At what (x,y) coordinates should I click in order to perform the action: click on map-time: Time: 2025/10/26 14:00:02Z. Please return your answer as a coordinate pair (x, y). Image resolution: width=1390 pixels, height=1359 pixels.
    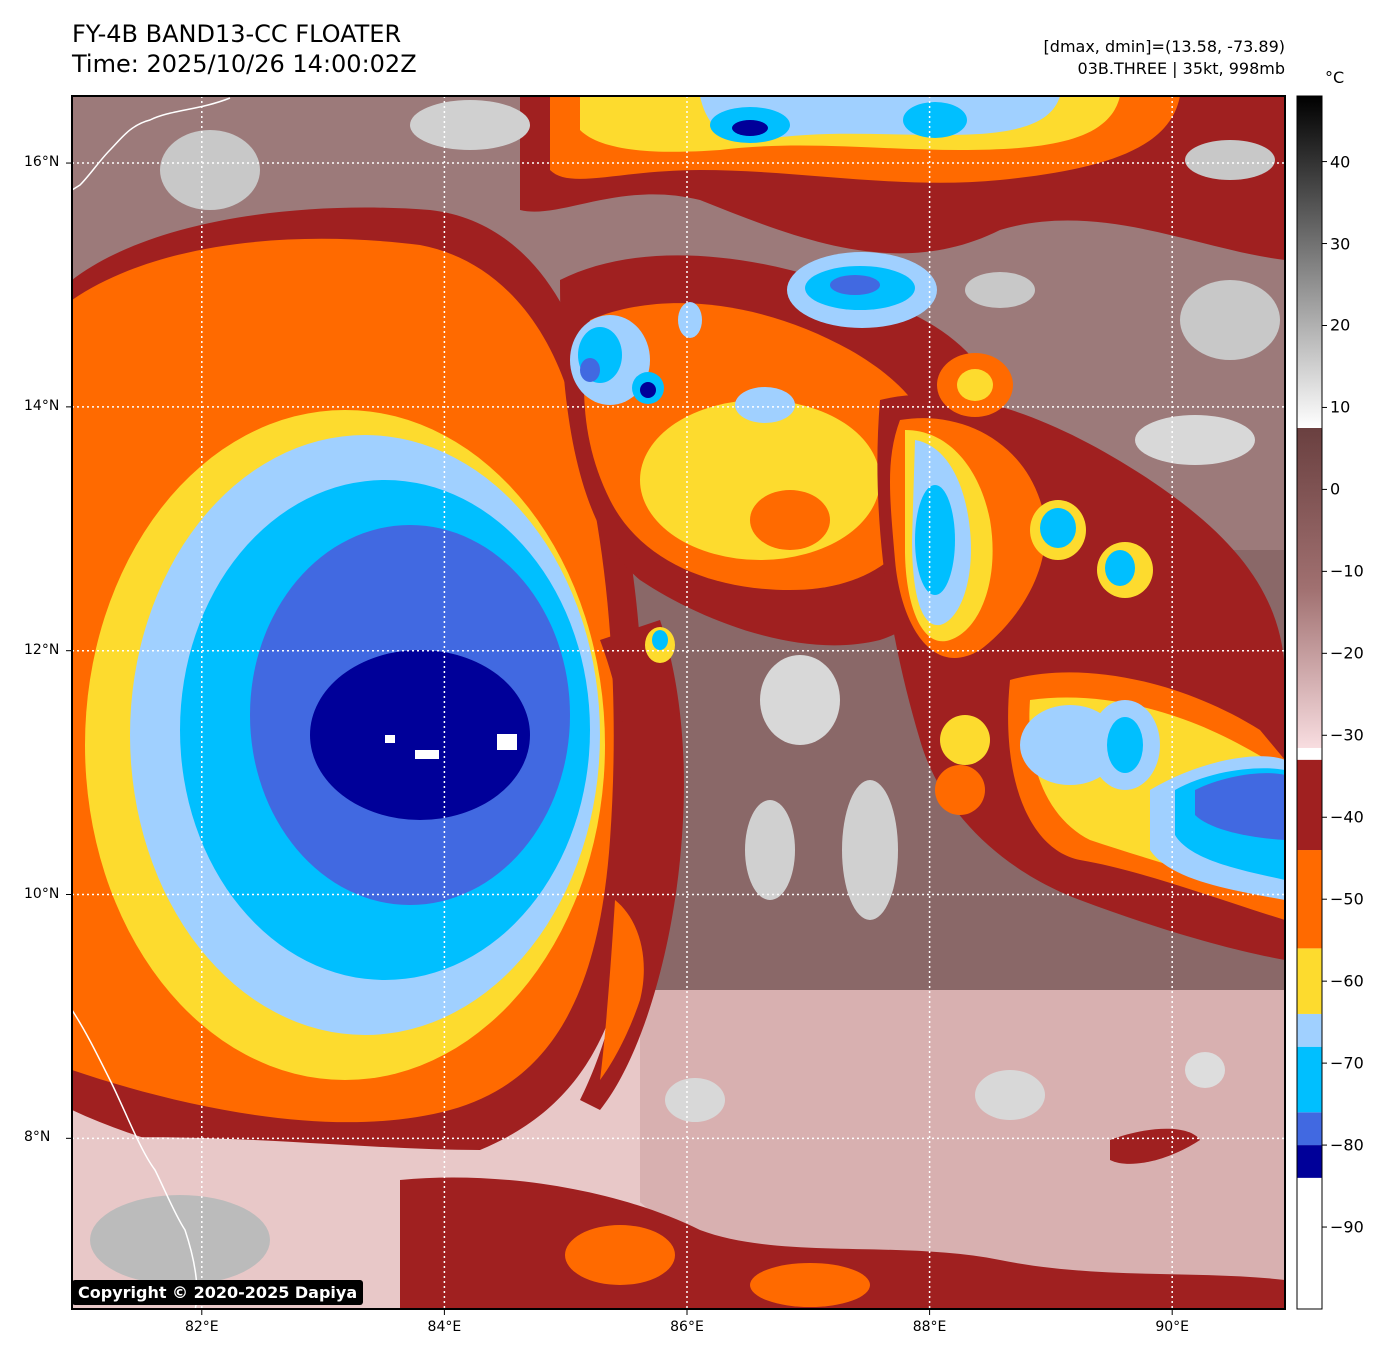
    Looking at the image, I should click on (244, 64).